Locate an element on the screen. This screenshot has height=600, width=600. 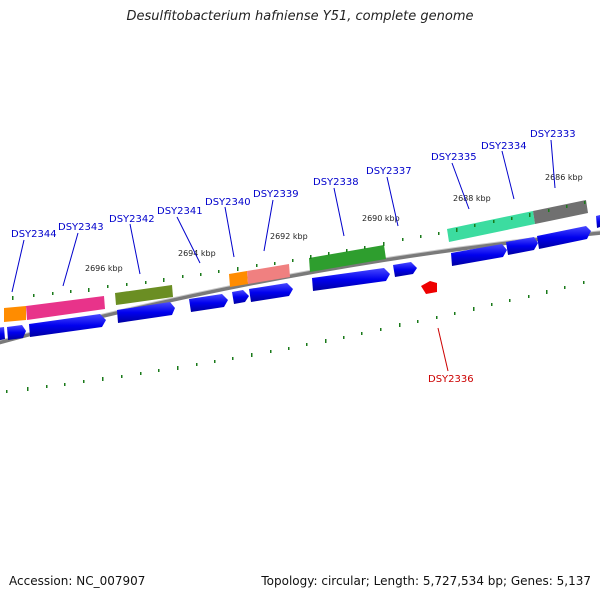
kbp-label: 2696 kbp is located at coordinates (104, 268).